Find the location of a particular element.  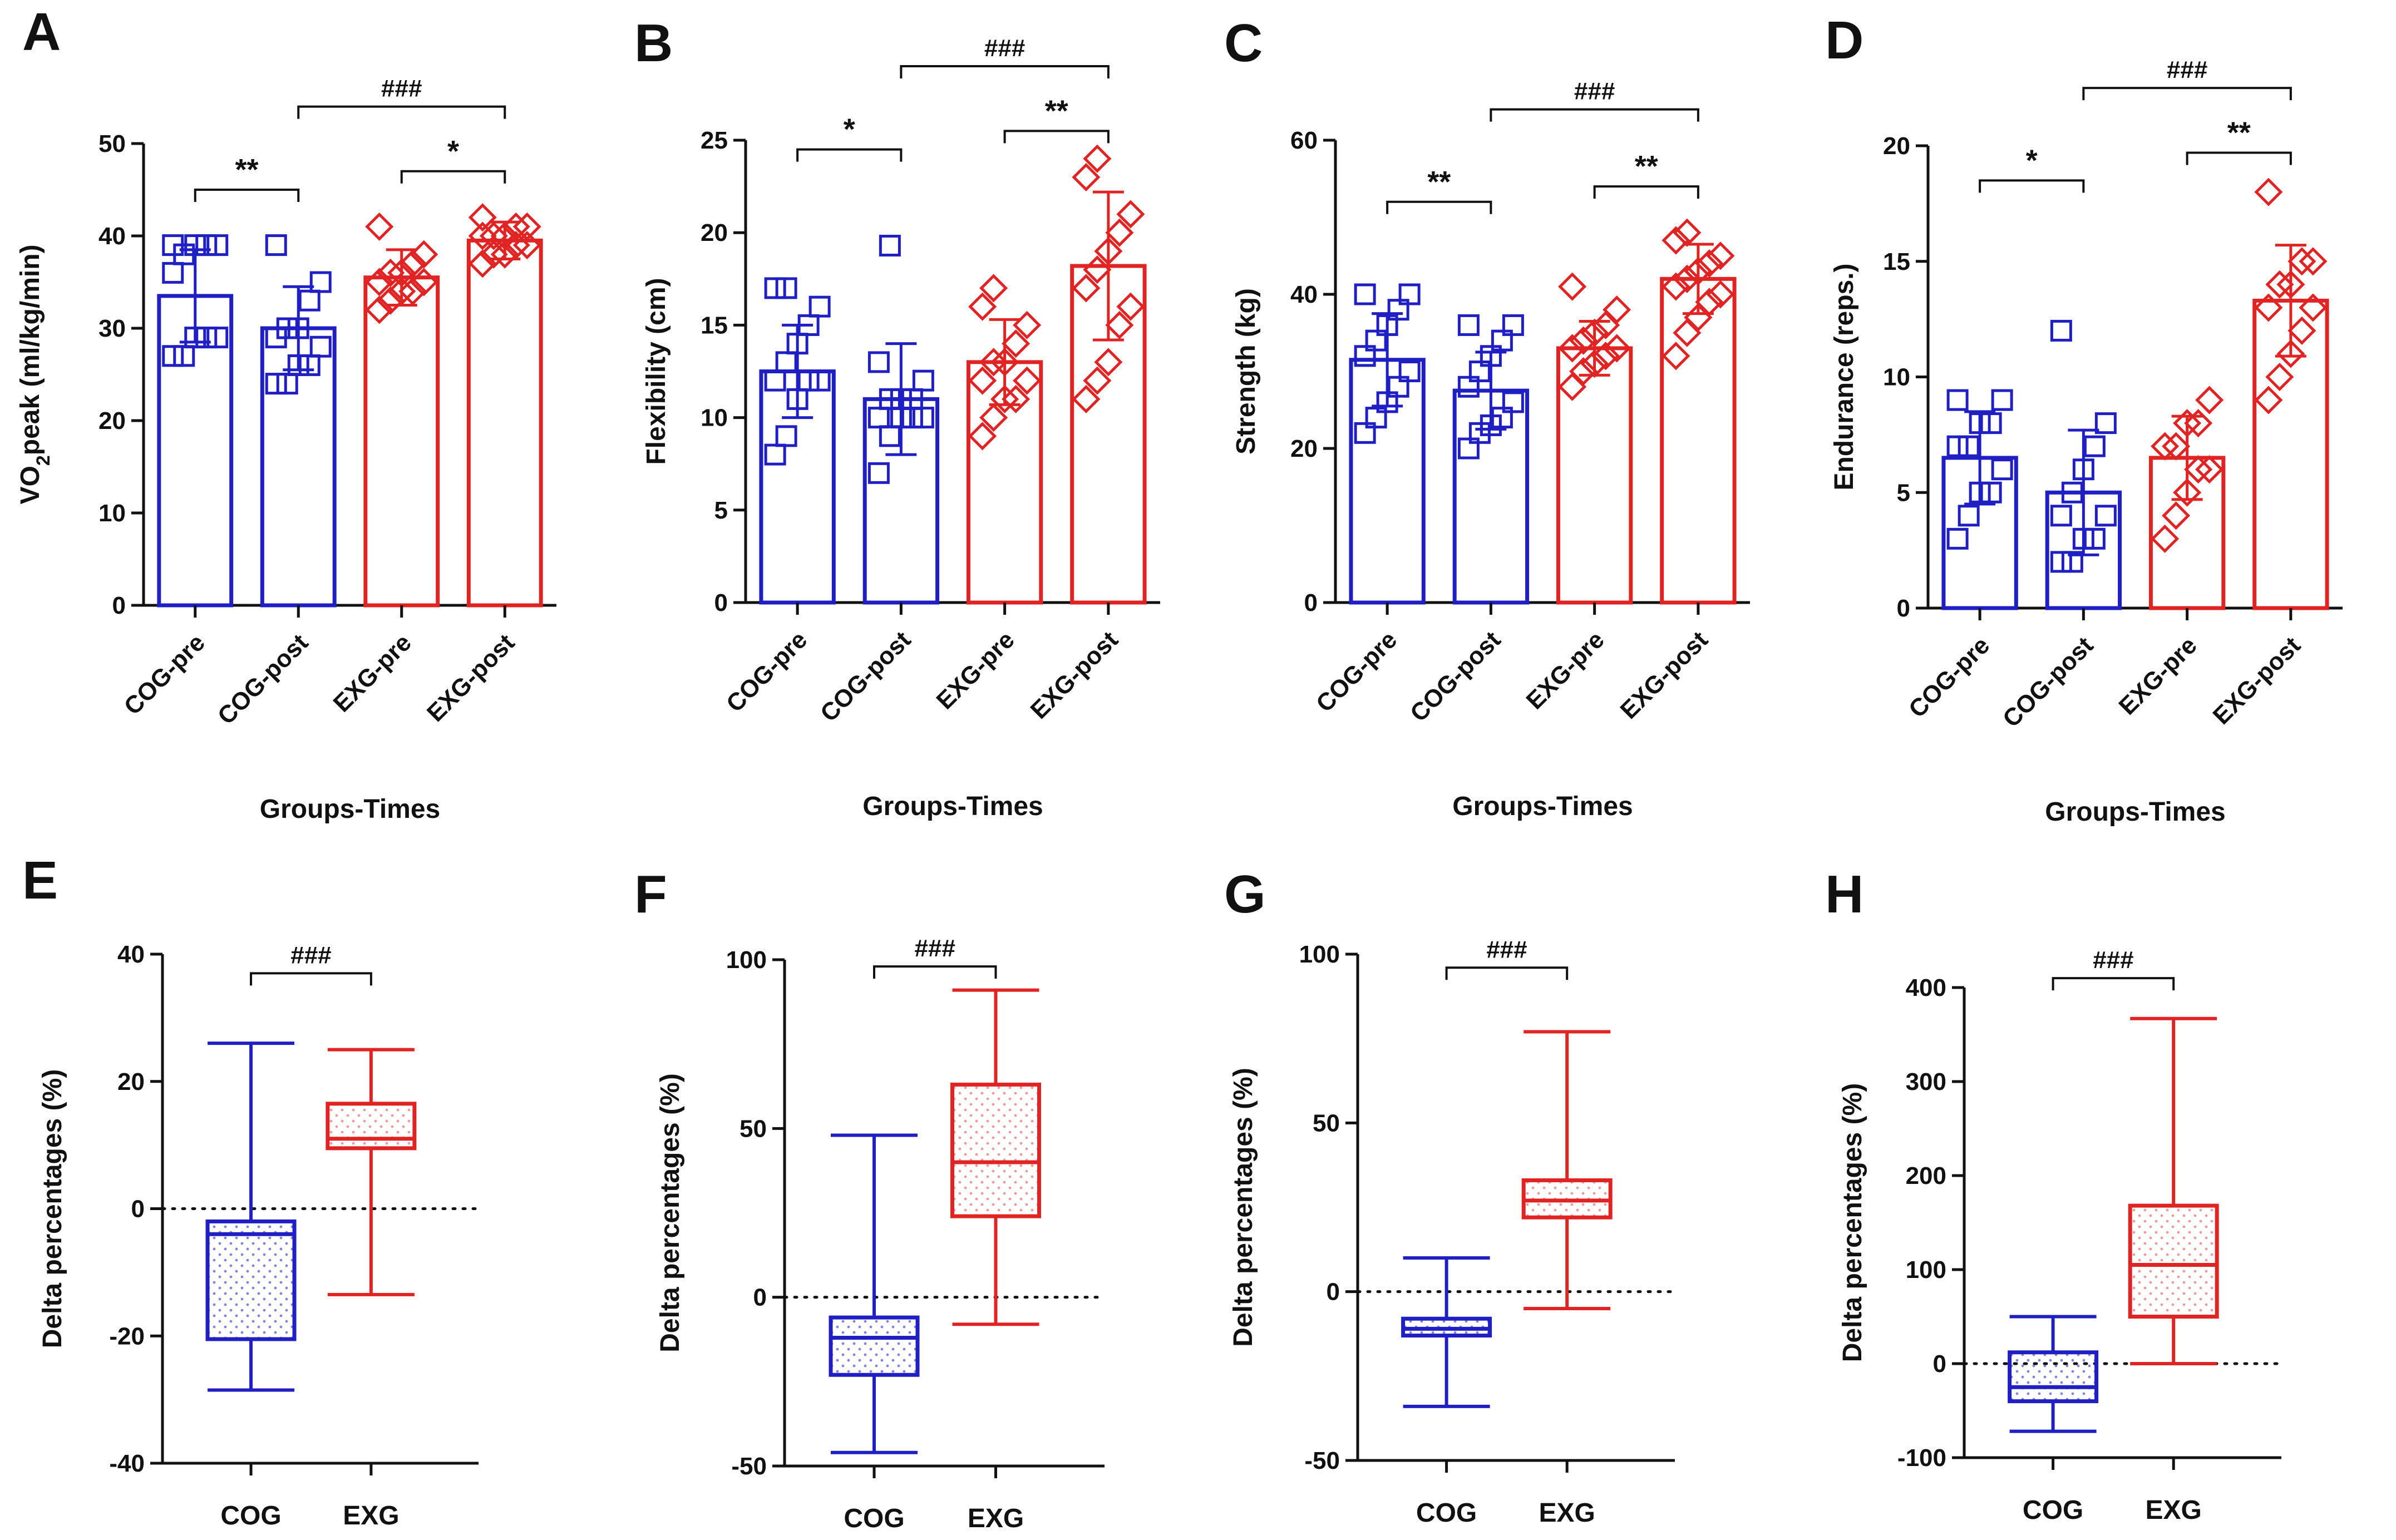

x-tick-label: COG-post is located at coordinates (865, 676).